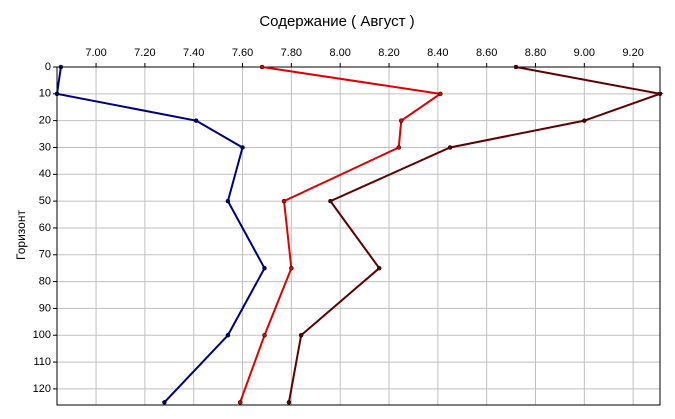  I want to click on x-tick-label: 7.80, so click(291, 53).